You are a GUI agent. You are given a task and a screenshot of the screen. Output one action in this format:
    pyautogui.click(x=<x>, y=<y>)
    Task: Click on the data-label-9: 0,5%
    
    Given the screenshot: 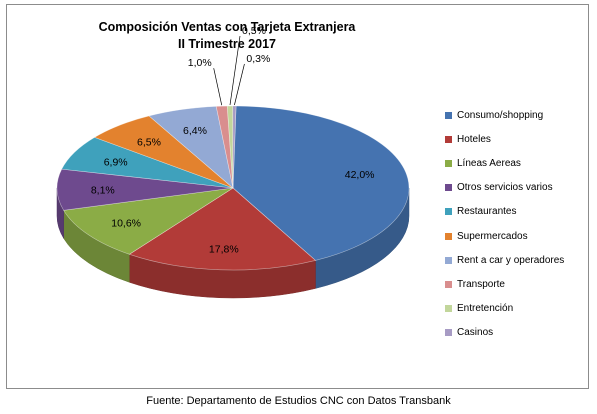 What is the action you would take?
    pyautogui.click(x=254, y=31)
    